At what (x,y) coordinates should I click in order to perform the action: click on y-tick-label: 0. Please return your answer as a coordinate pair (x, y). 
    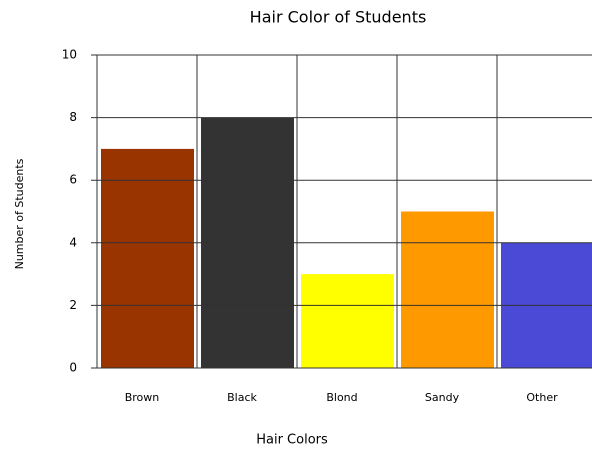
    Looking at the image, I should click on (73, 368).